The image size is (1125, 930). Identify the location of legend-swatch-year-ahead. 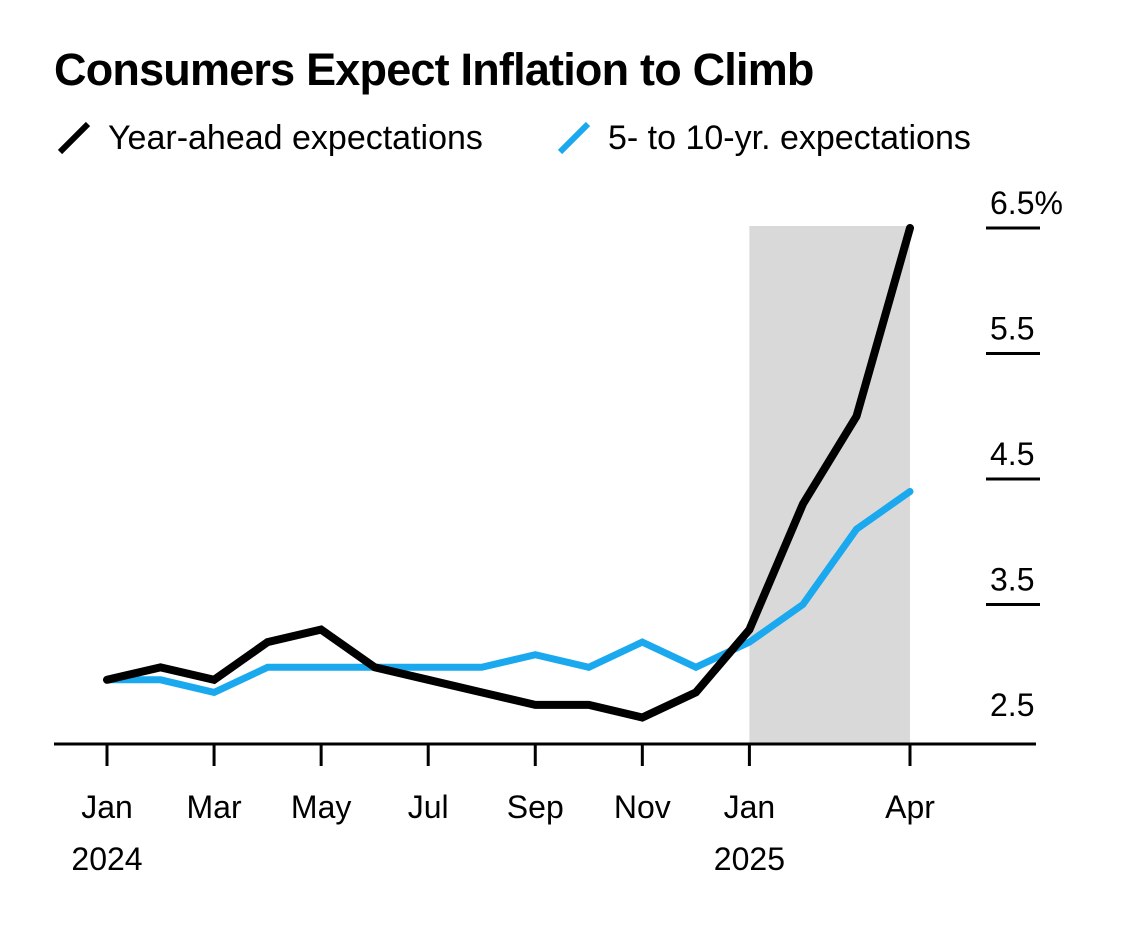
(74, 138).